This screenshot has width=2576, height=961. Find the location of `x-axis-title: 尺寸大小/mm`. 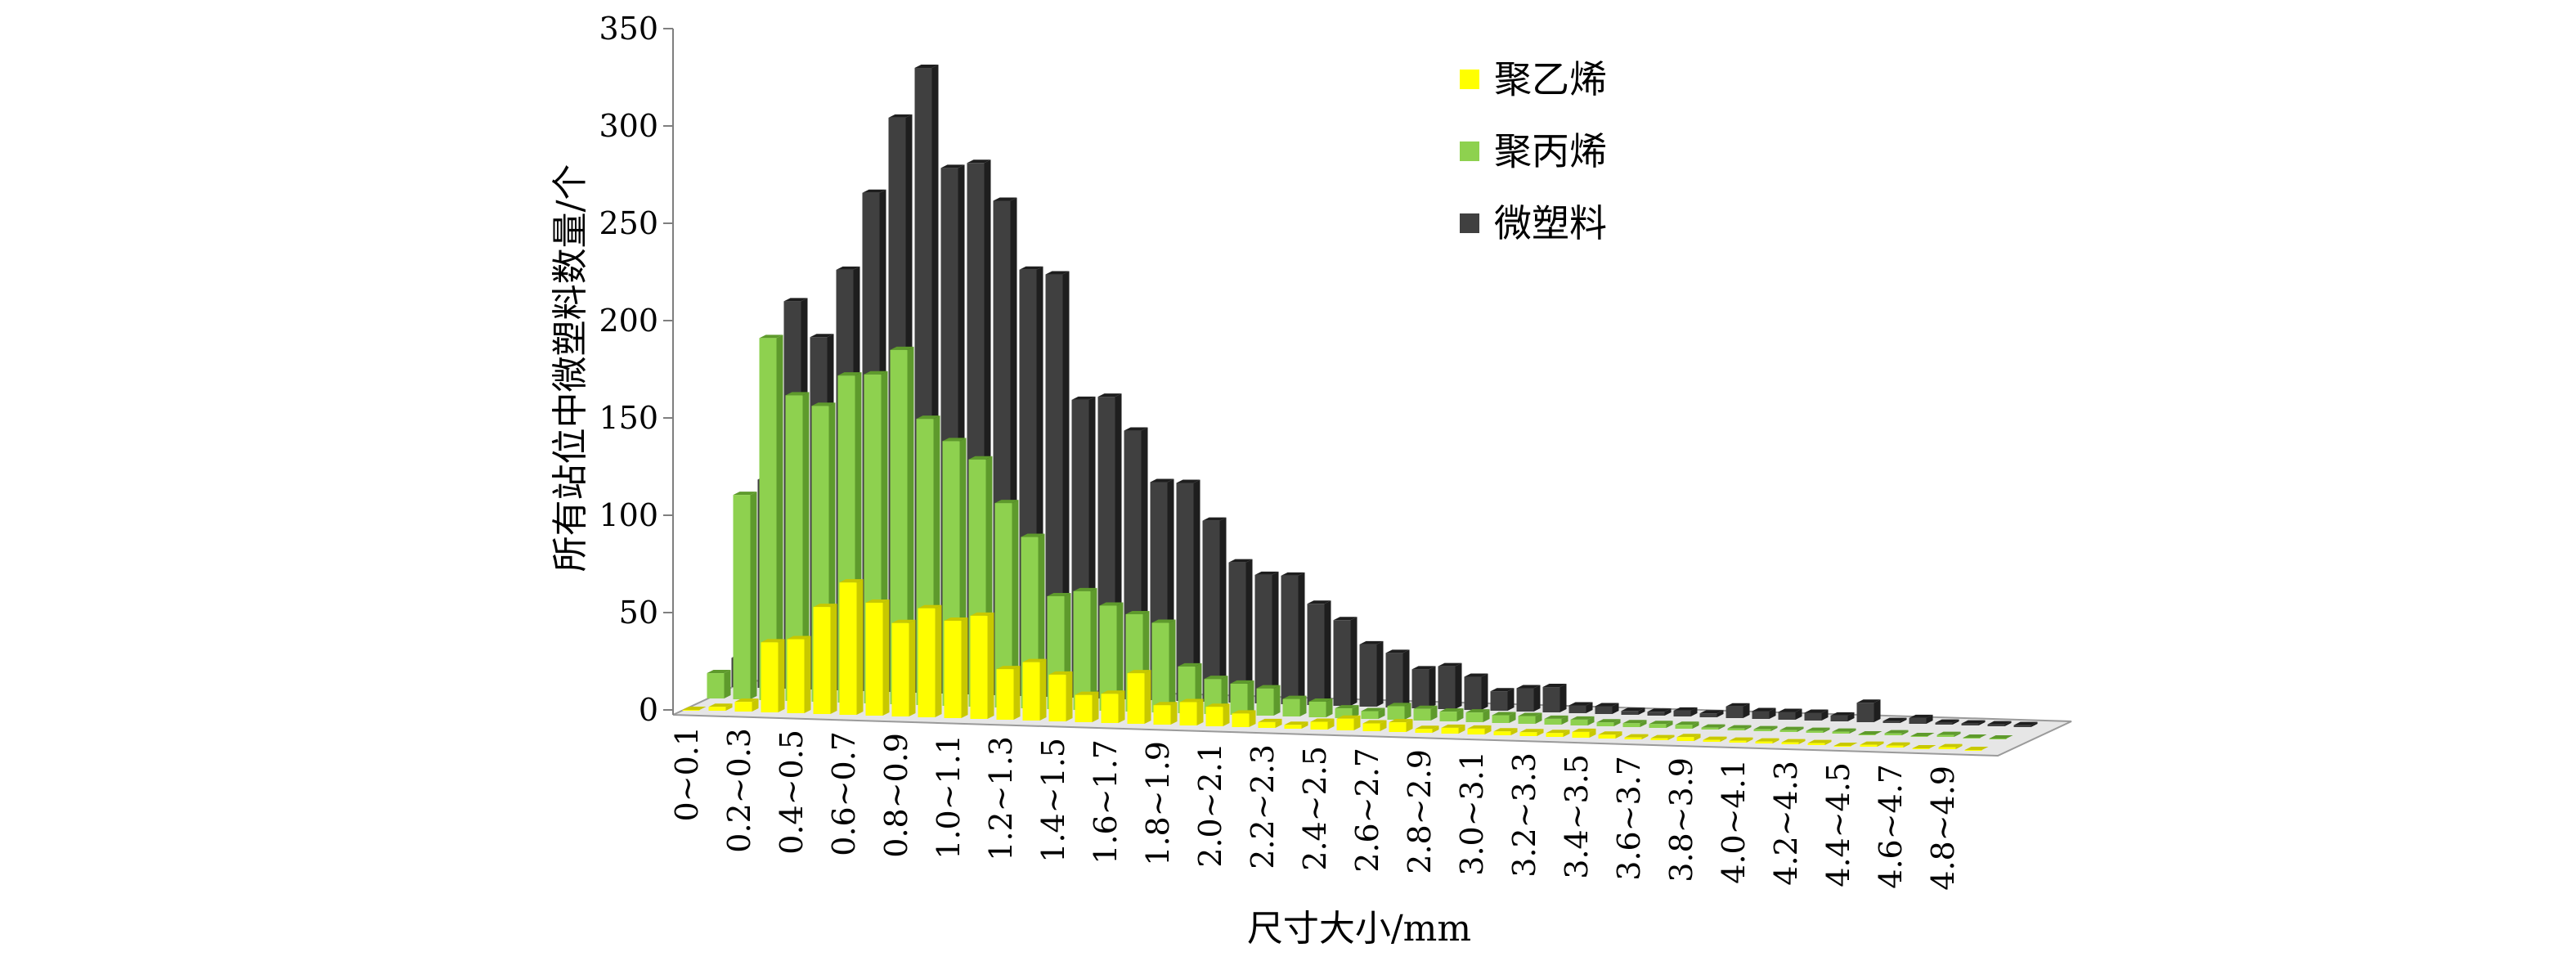

x-axis-title: 尺寸大小/mm is located at coordinates (1359, 929).